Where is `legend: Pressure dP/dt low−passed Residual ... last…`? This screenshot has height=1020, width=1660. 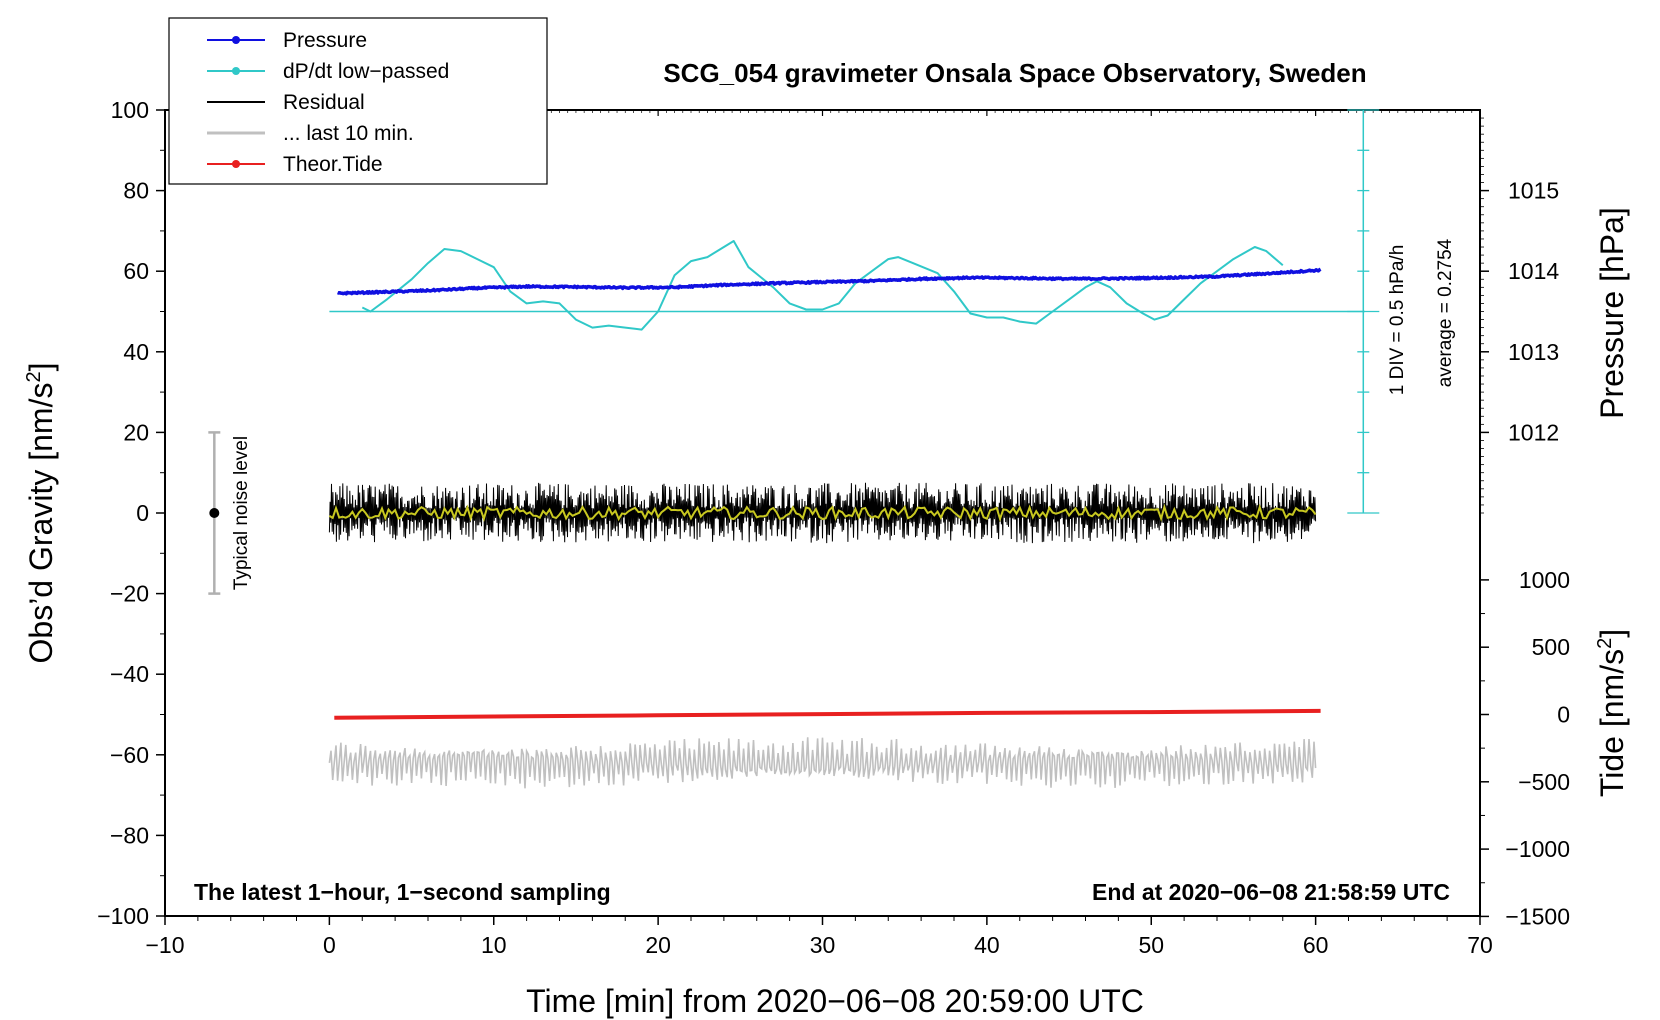 legend: Pressure dP/dt low−passed Residual ... last… is located at coordinates (358, 101).